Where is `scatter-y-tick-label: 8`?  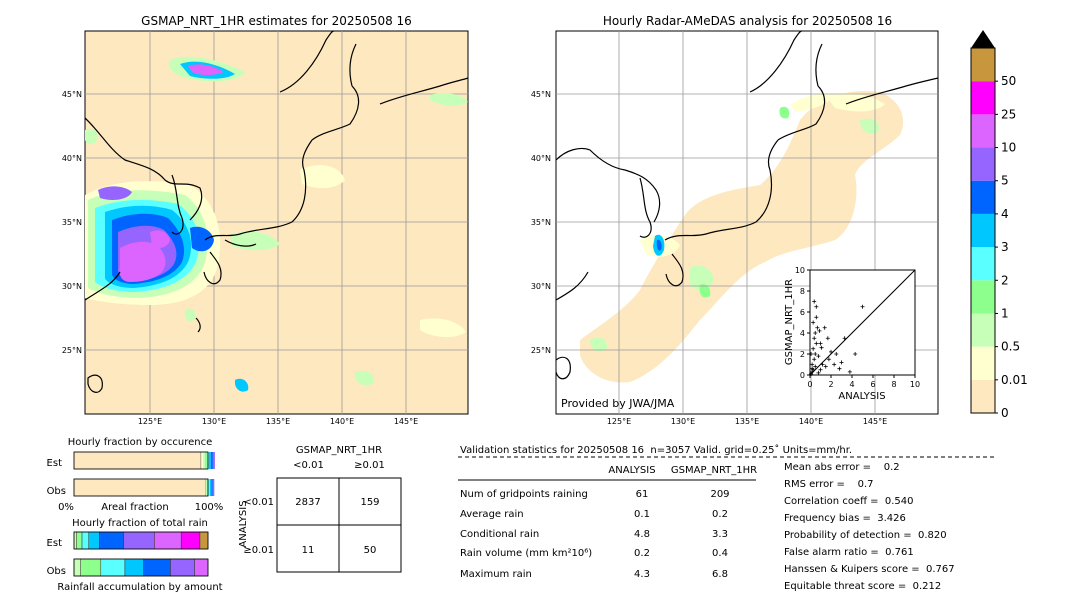 scatter-y-tick-label: 8 is located at coordinates (802, 291).